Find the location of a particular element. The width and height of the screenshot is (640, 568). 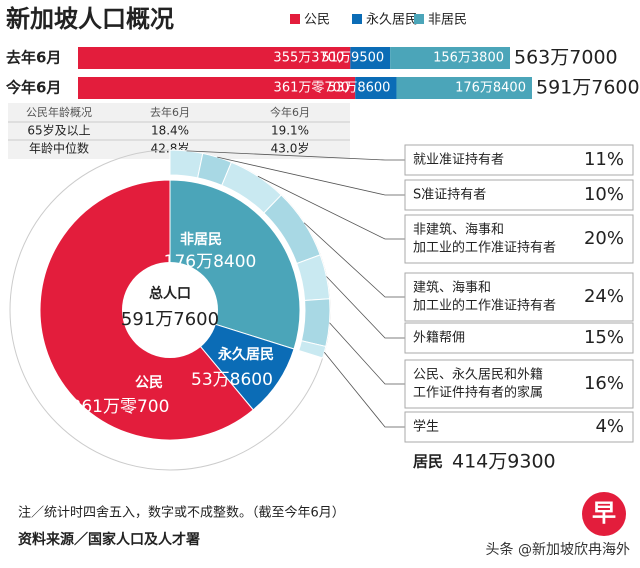

breakdown-name: 非建筑、海事和 is located at coordinates (458, 230).